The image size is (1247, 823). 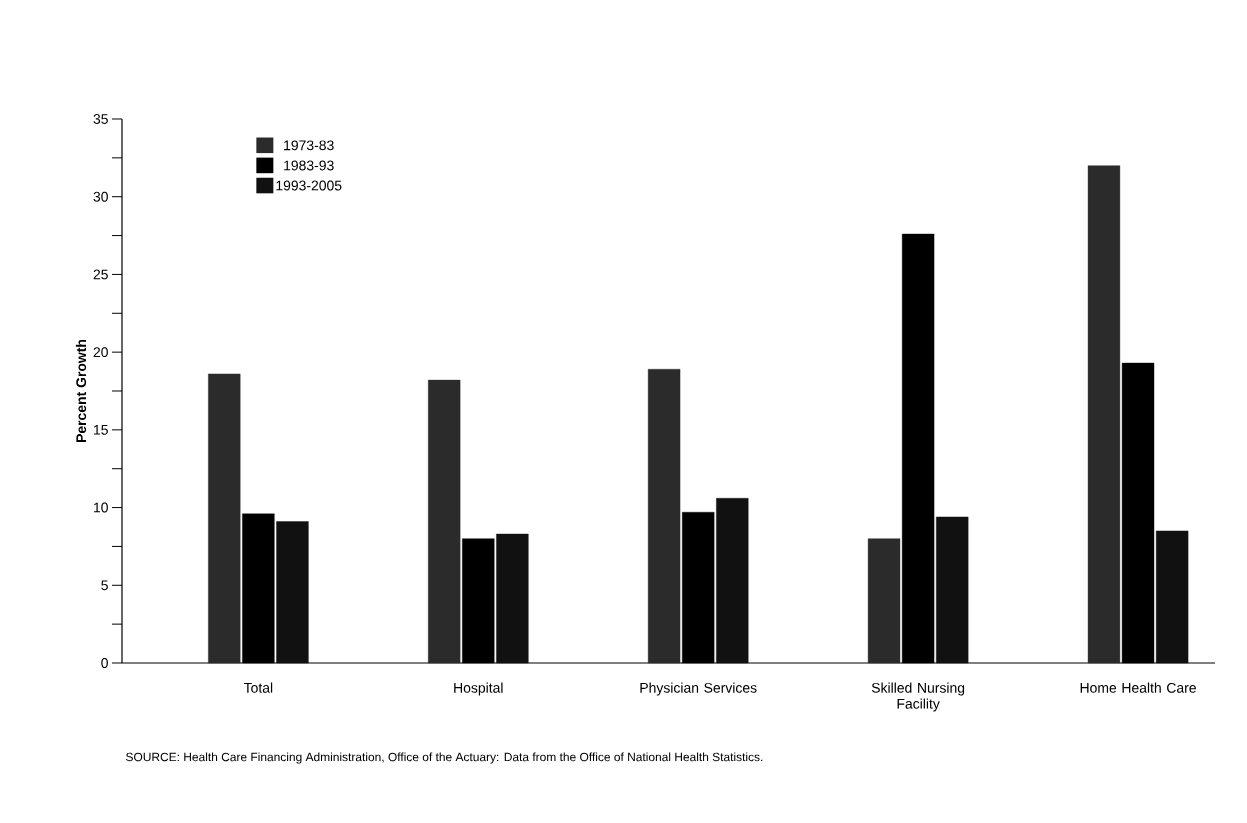 I want to click on x-tick-label: Home Health Care, so click(x=1138, y=687).